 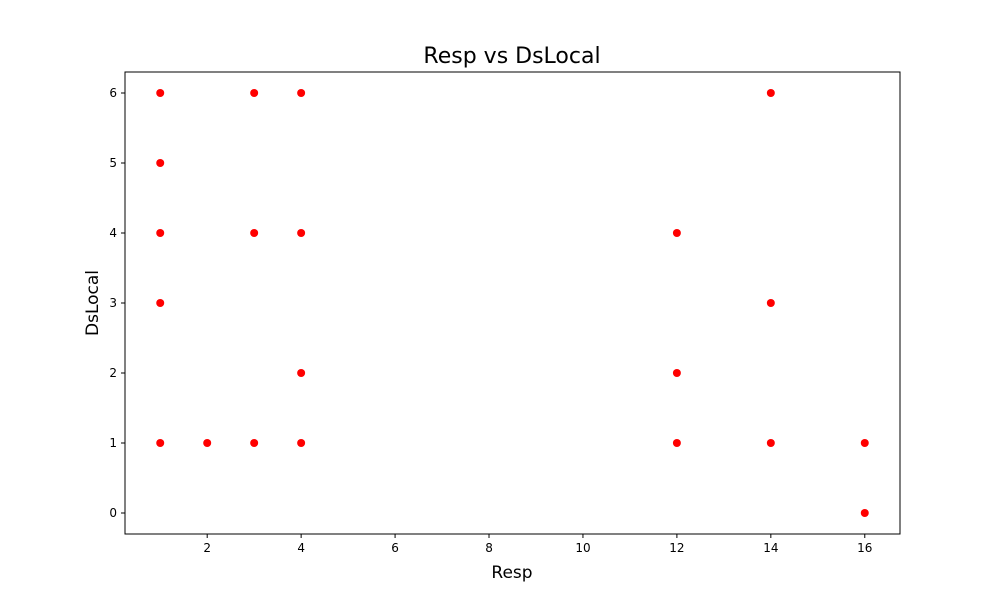 What do you see at coordinates (207, 548) in the screenshot?
I see `x-tick-label: 2` at bounding box center [207, 548].